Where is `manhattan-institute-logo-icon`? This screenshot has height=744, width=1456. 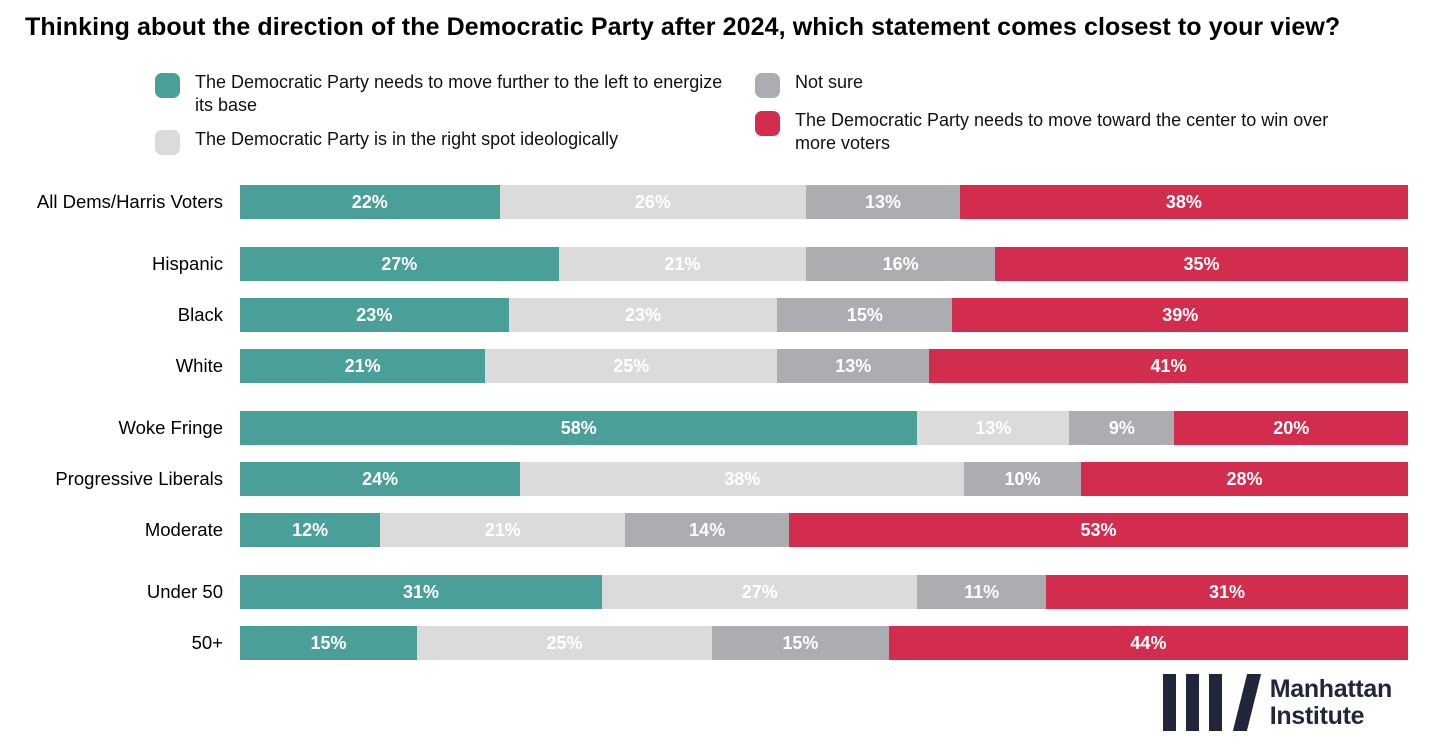
manhattan-institute-logo-icon is located at coordinates (1211, 702).